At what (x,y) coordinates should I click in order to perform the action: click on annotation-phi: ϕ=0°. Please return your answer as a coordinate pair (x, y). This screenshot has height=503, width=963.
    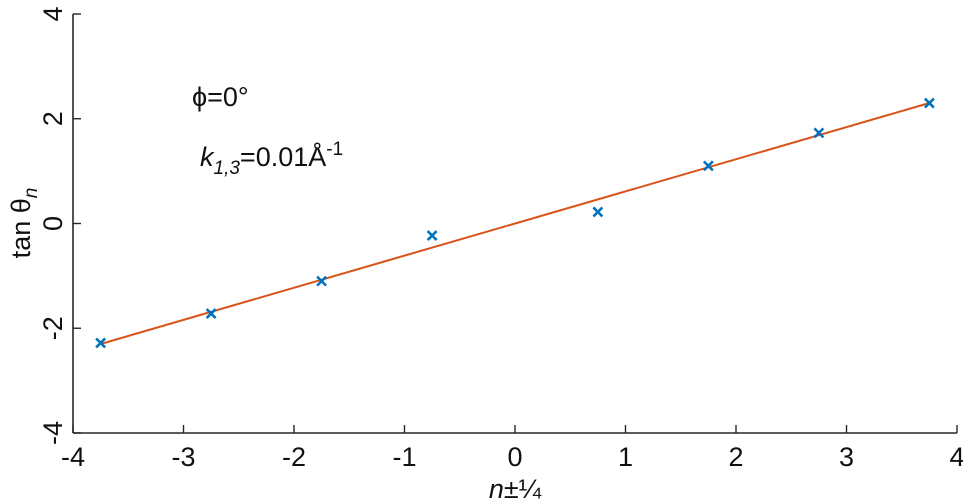
    Looking at the image, I should click on (220, 97).